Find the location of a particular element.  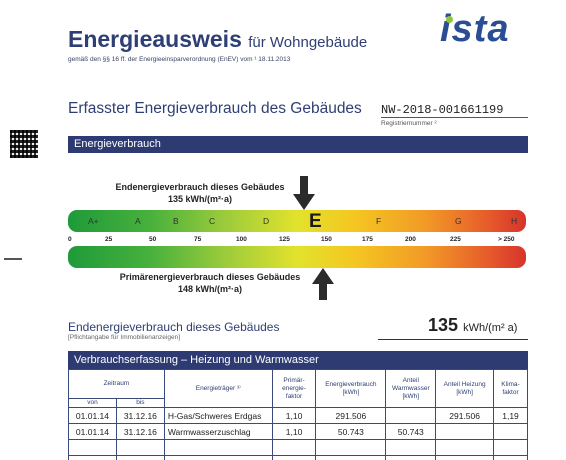

summary-number: 135 is located at coordinates (443, 325).